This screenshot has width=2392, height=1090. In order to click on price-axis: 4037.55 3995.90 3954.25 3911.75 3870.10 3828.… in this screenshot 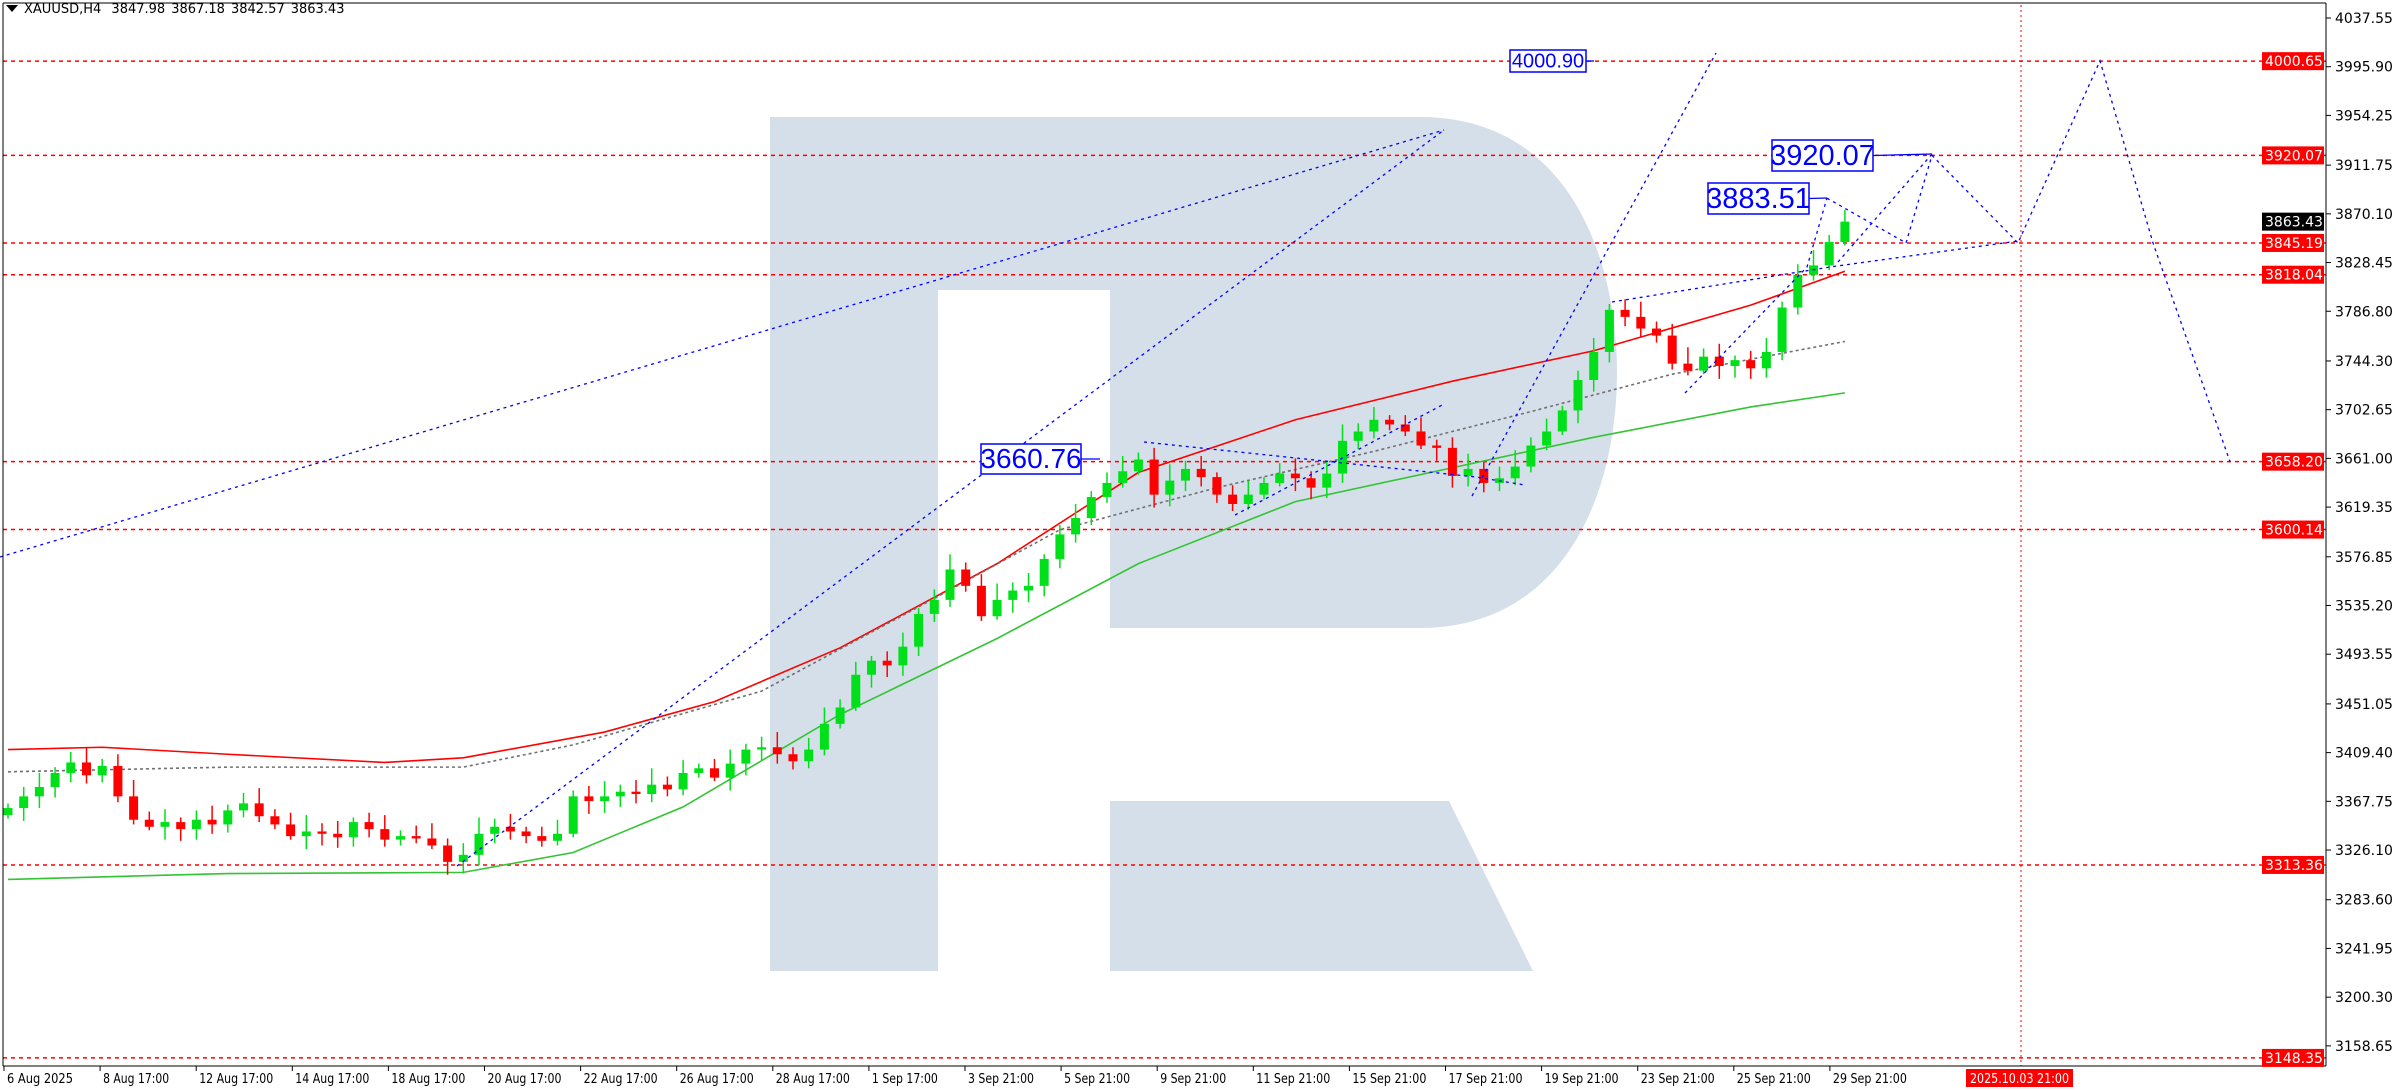, I will do `click(2359, 533)`.